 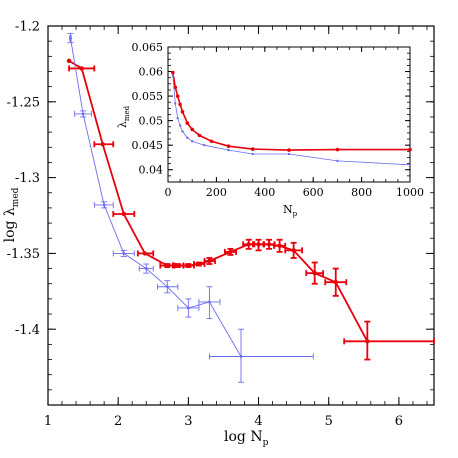 I want to click on inset-y-tick-label: 0.055, so click(x=148, y=96).